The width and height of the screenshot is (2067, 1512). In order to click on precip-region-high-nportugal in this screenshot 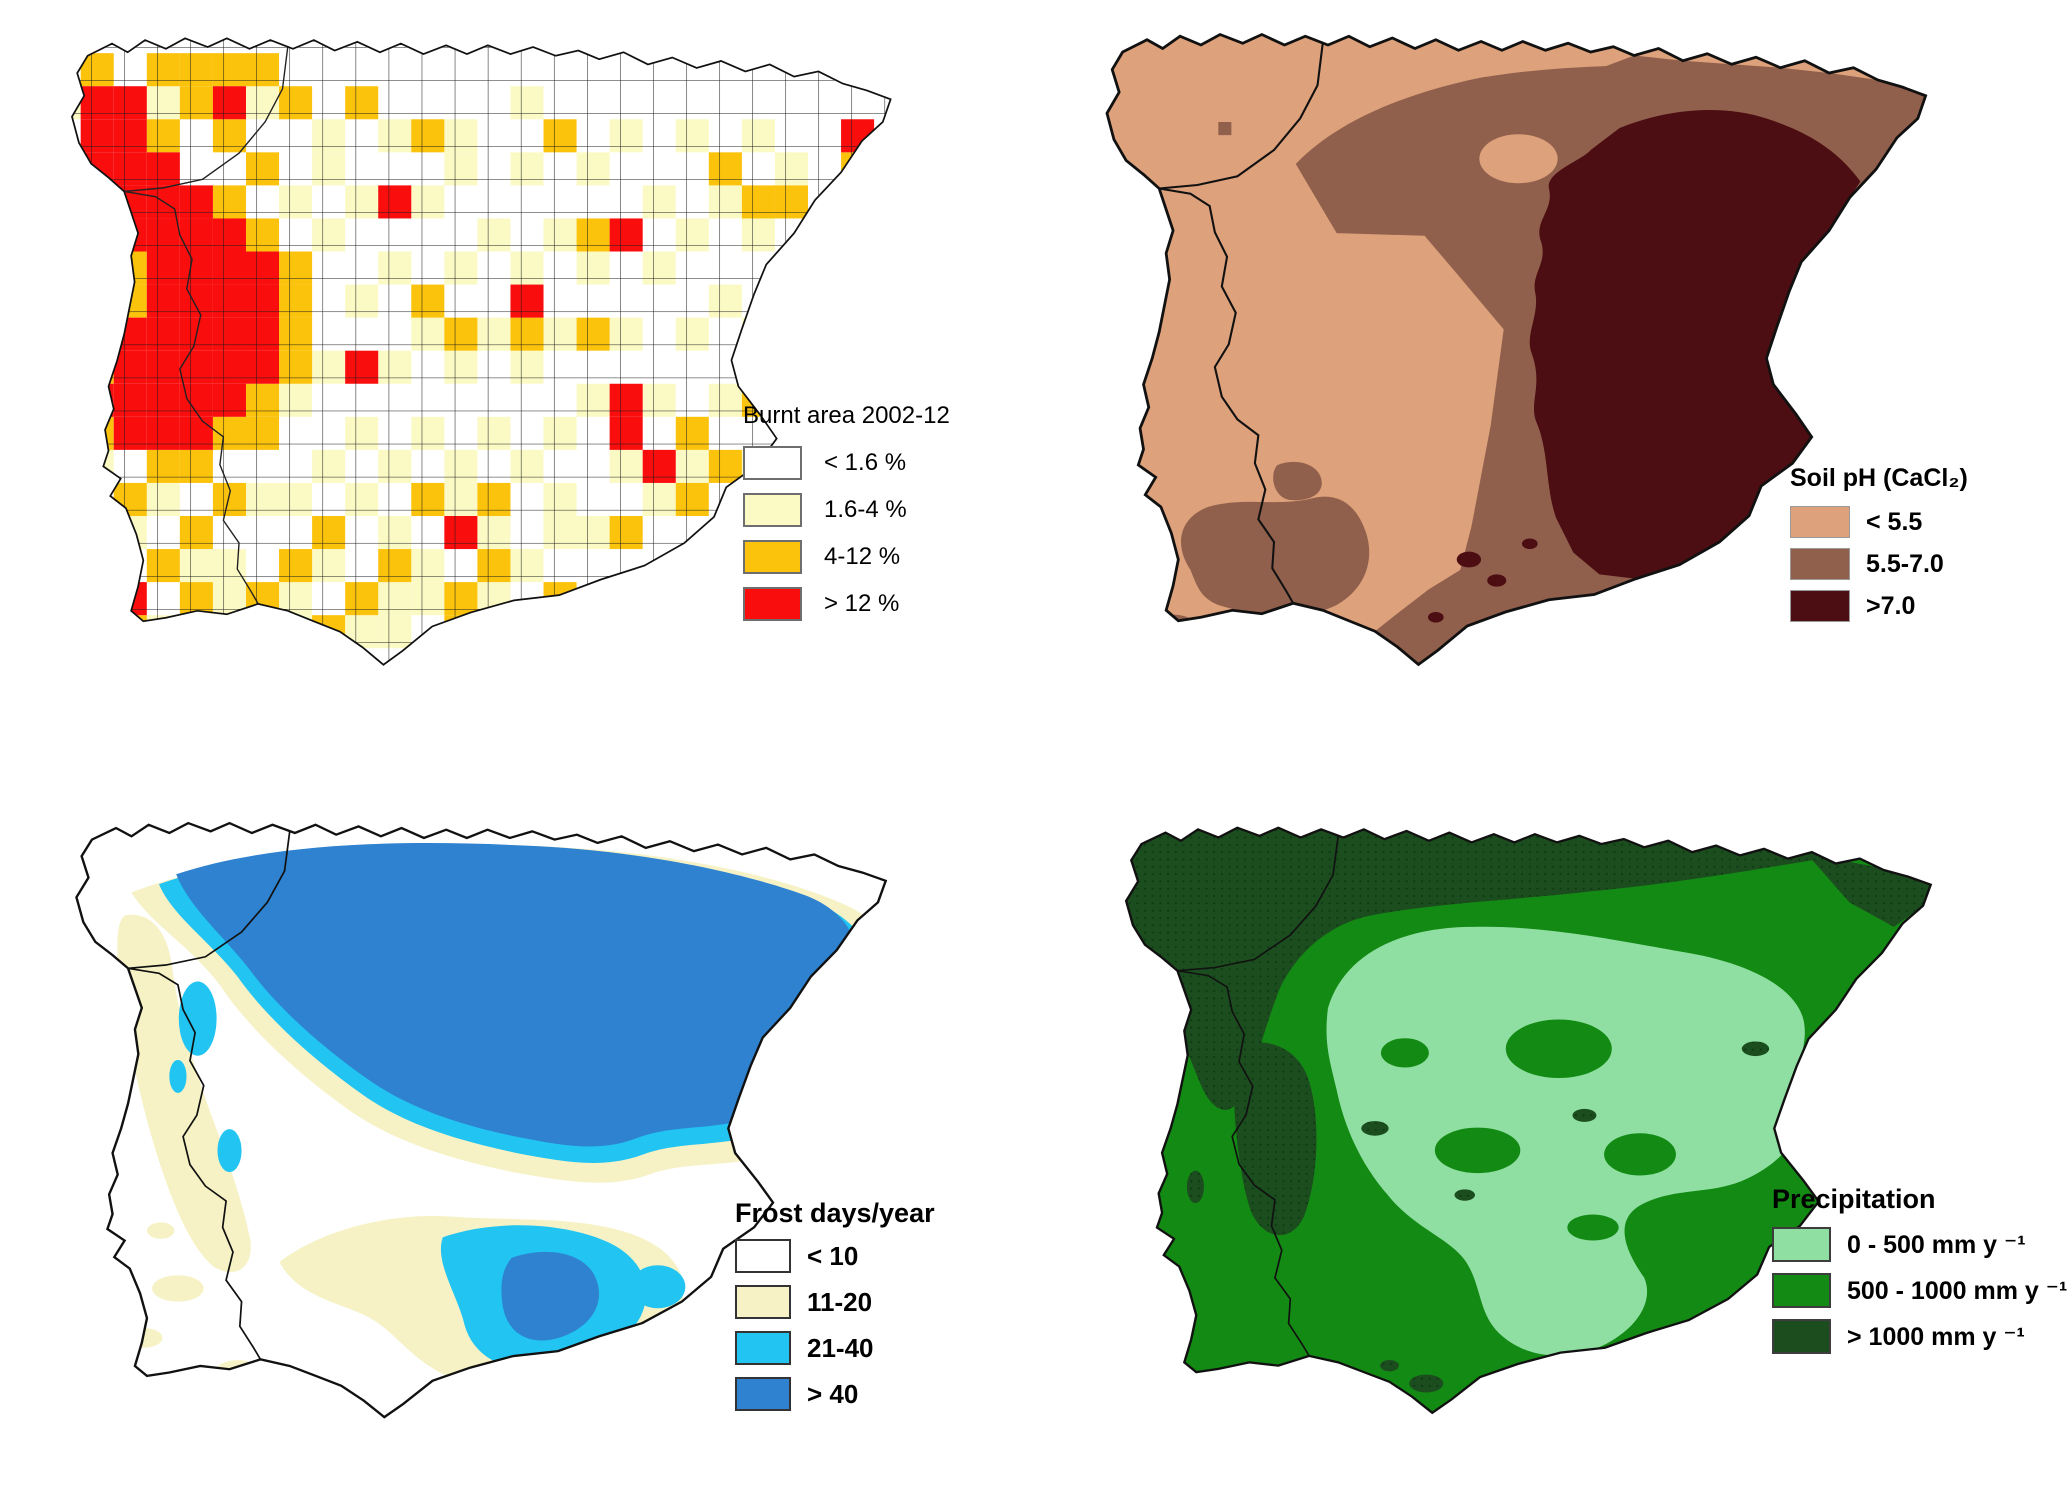, I will do `click(1275, 1139)`.